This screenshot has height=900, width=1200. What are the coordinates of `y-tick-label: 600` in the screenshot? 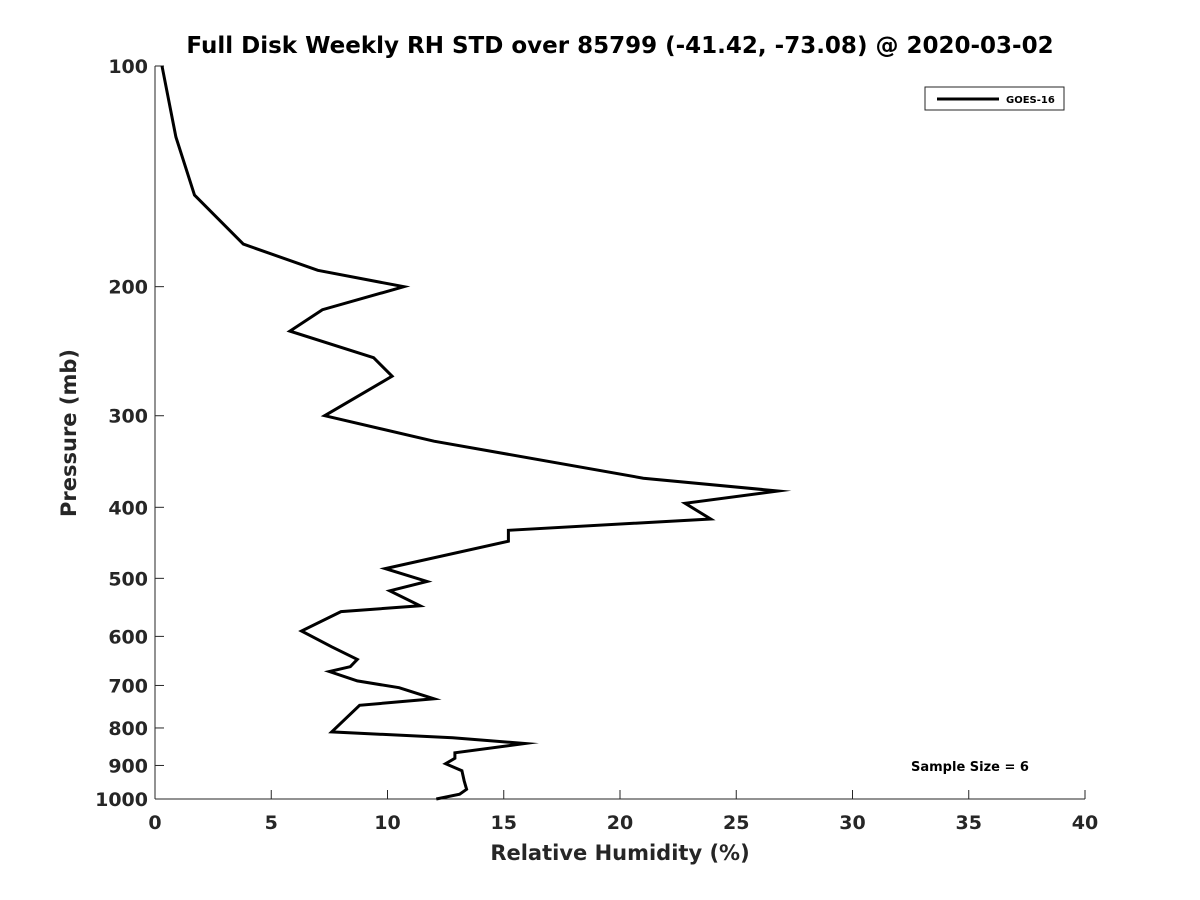 It's located at (128, 637).